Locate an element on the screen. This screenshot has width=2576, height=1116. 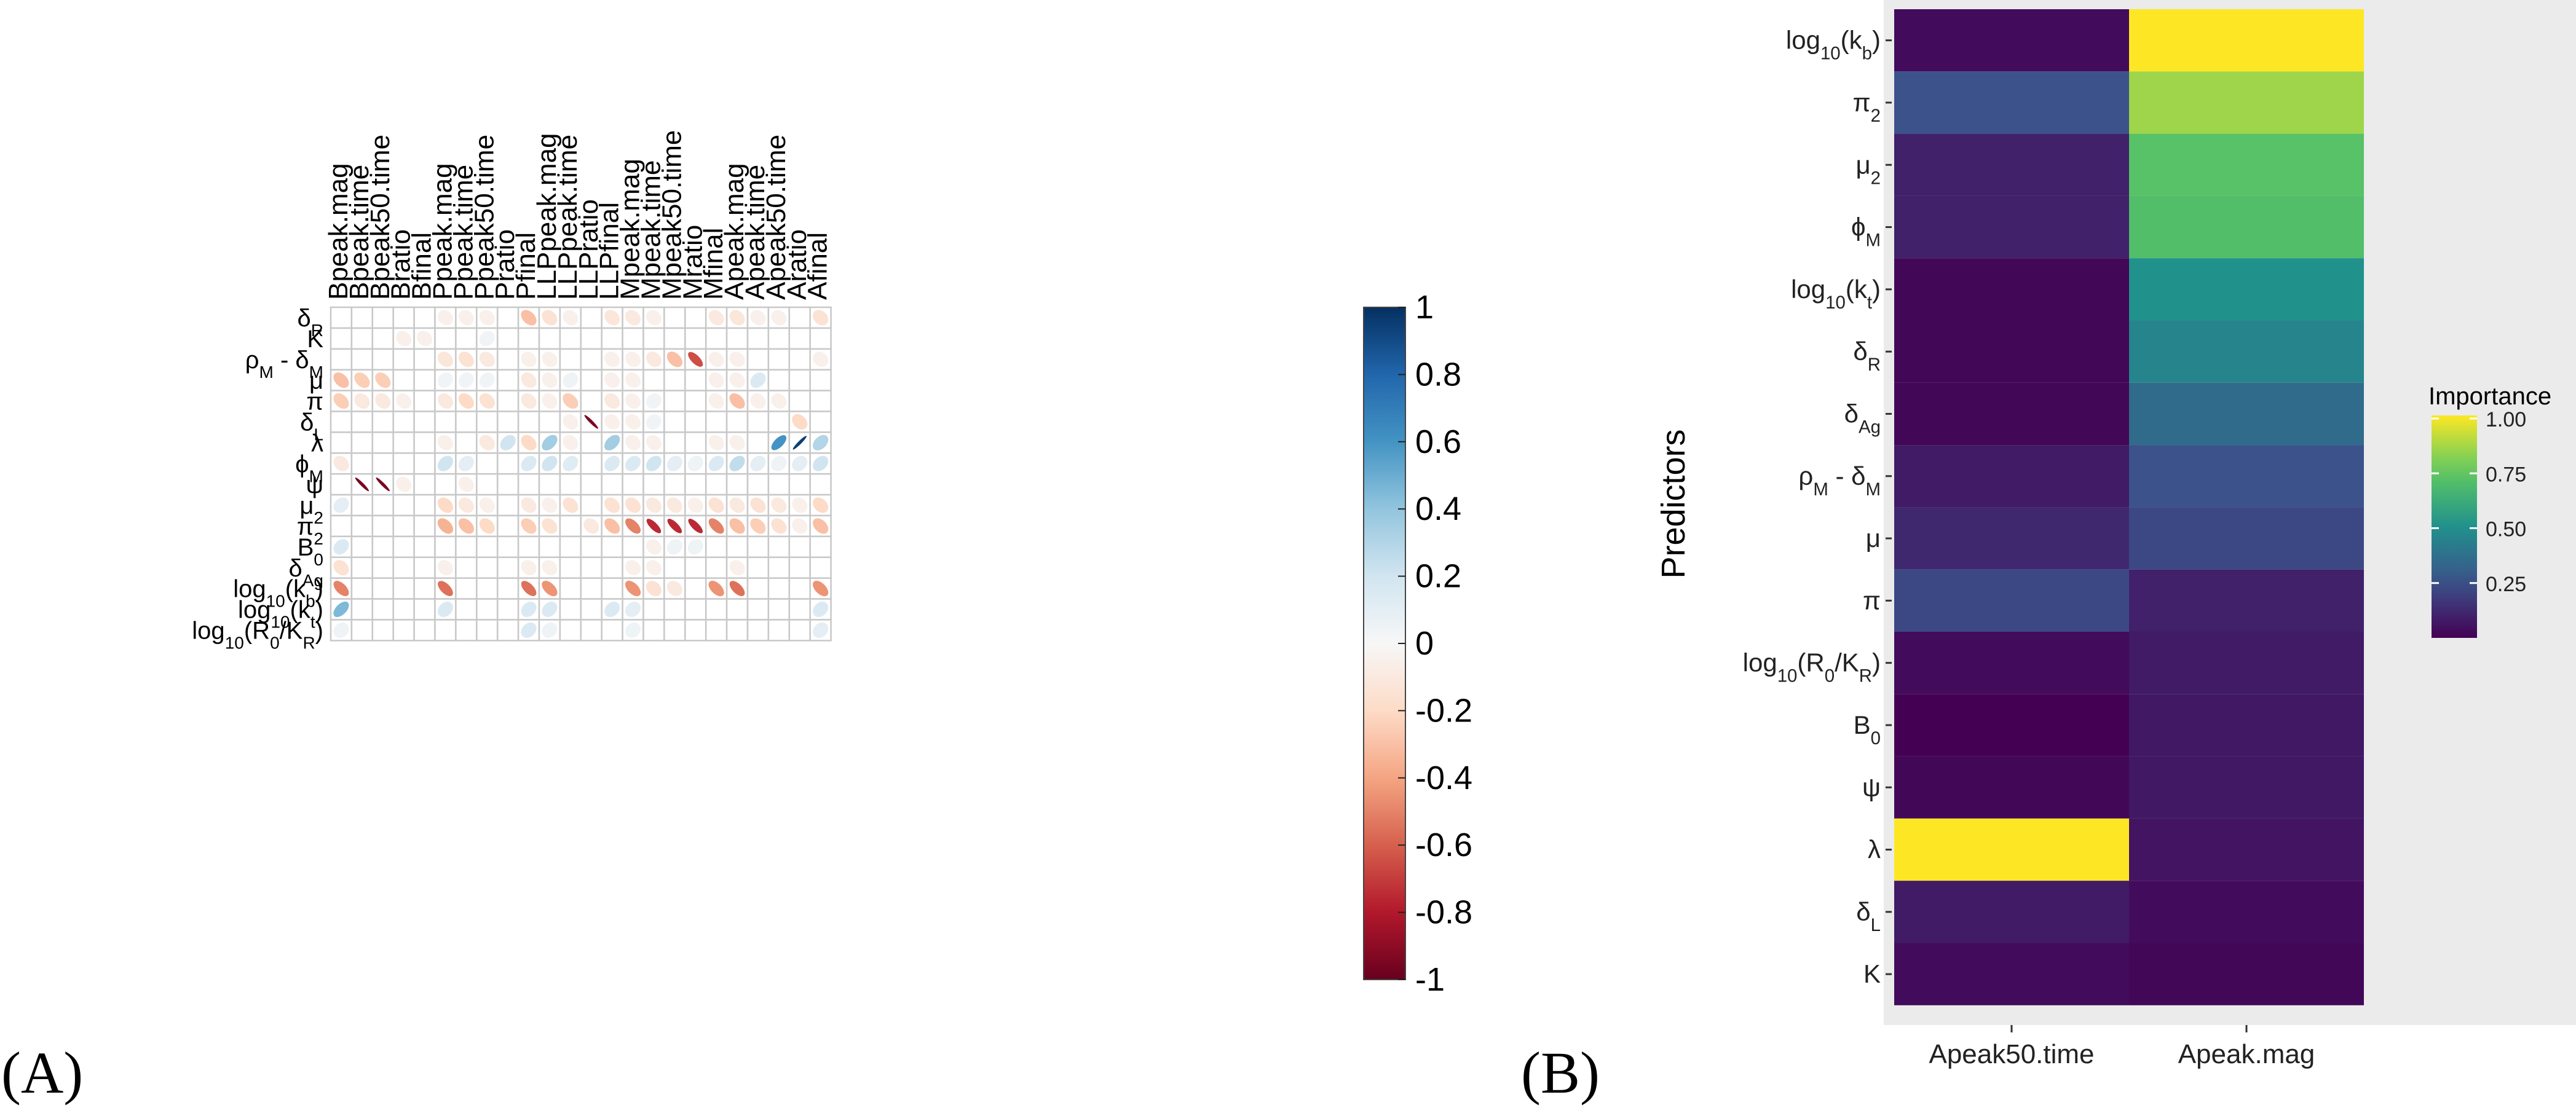
column-label: Pfinal is located at coordinates (526, 266).